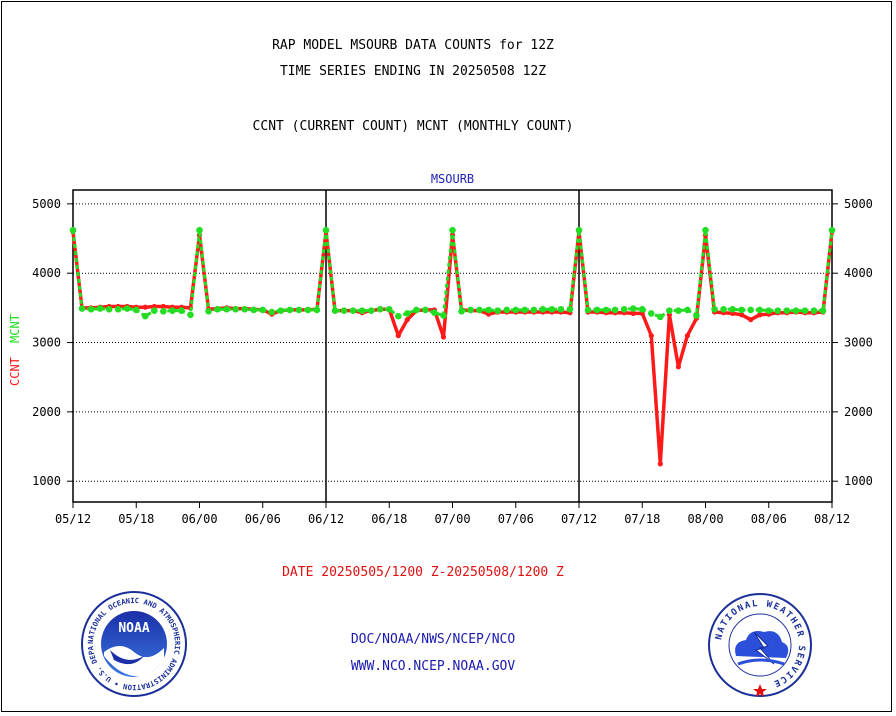 This screenshot has width=896, height=716. What do you see at coordinates (452, 179) in the screenshot?
I see `panel-title: MSOURB` at bounding box center [452, 179].